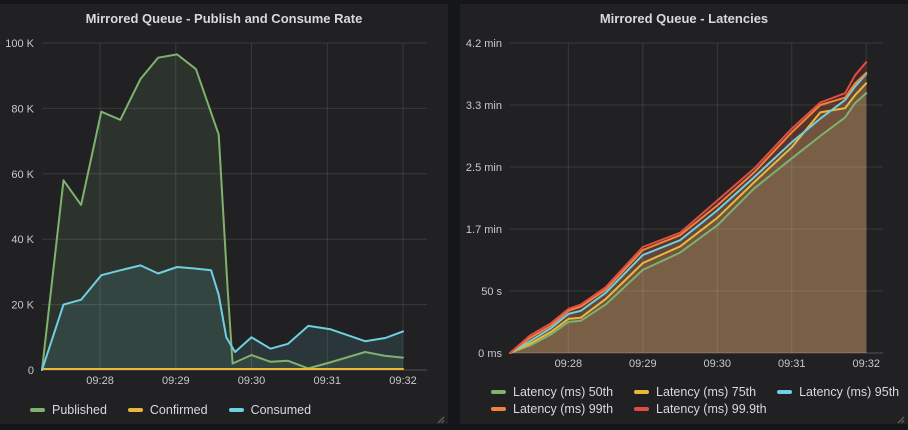 The image size is (908, 430). I want to click on legend-item-consumed: Consumed, so click(270, 410).